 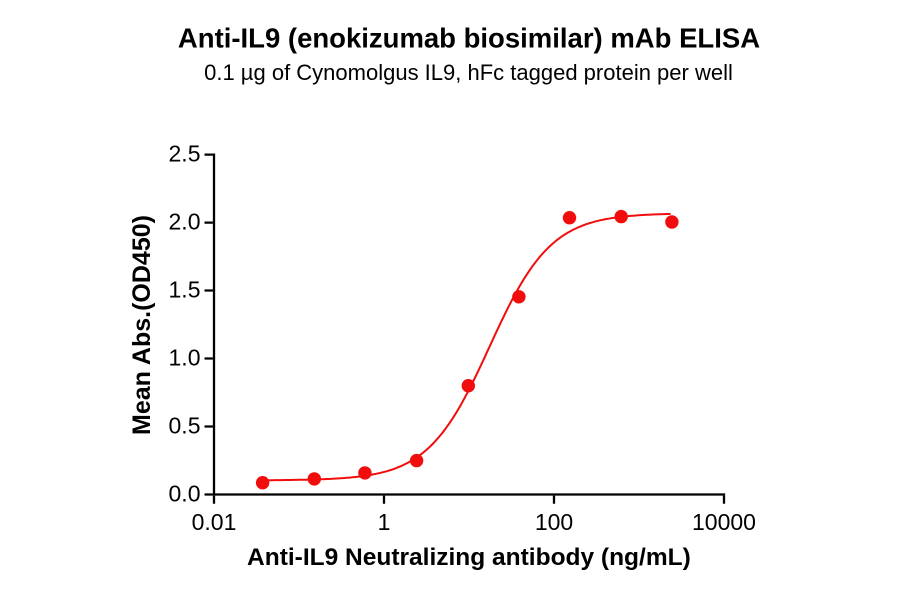 I want to click on svg-text: 1.5, so click(x=185, y=289).